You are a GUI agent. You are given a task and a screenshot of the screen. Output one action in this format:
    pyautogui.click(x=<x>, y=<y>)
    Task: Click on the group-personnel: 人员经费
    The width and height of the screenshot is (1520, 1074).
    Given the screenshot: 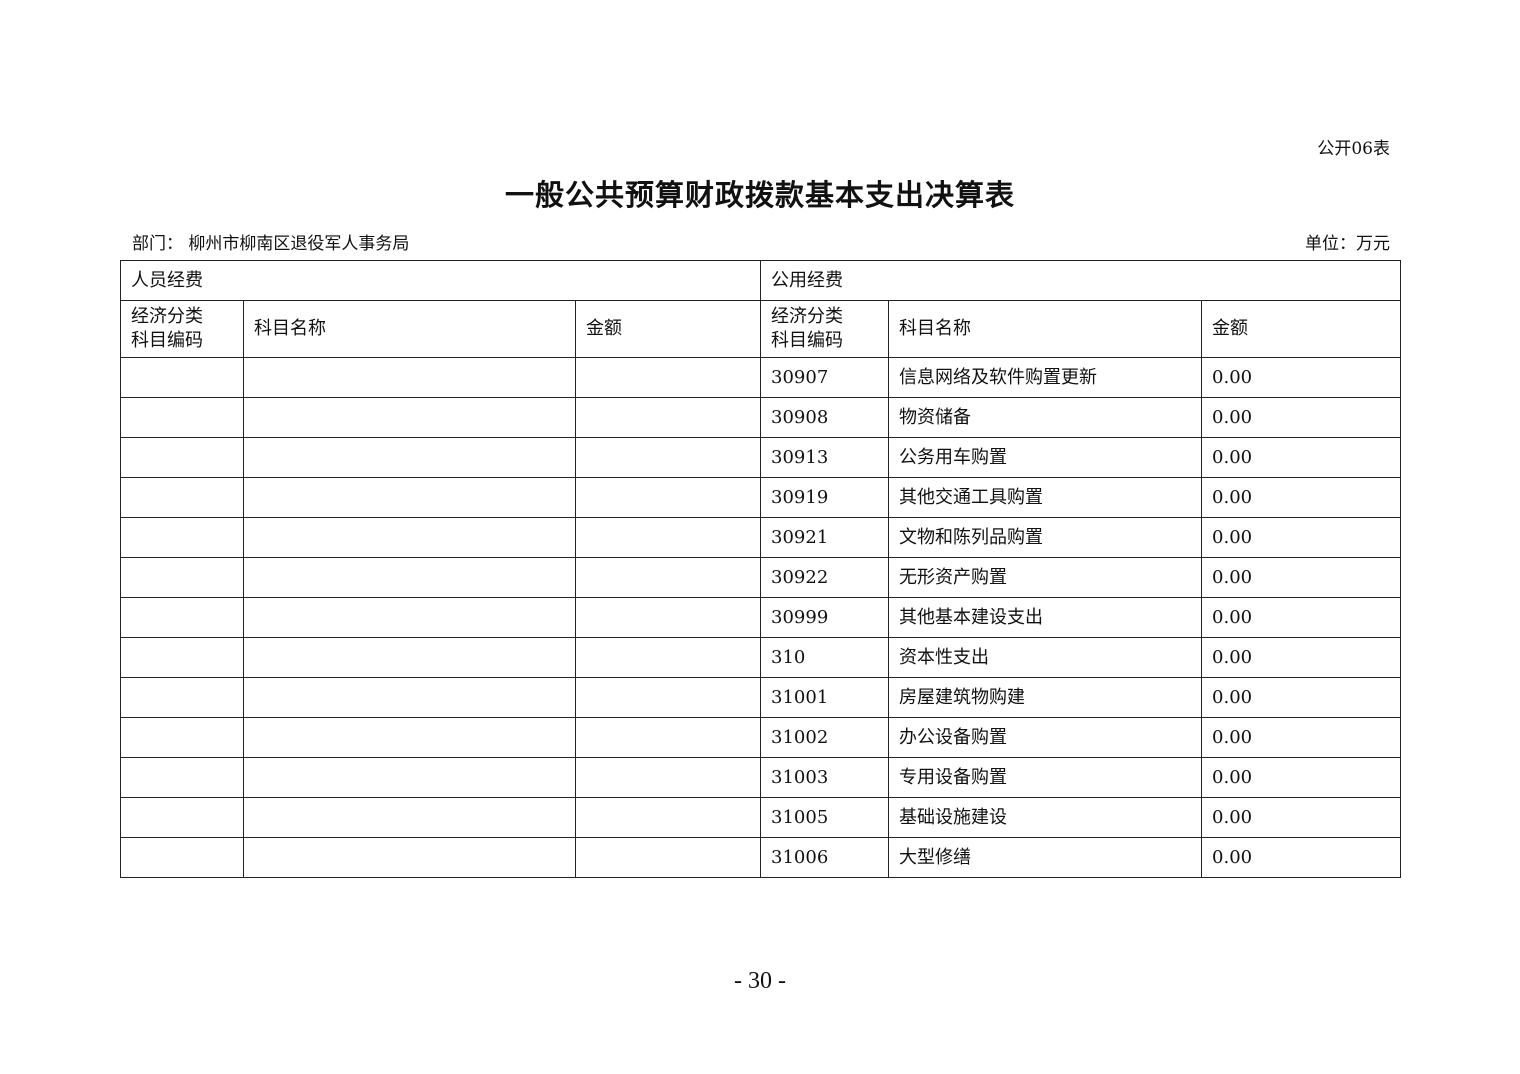 What is the action you would take?
    pyautogui.click(x=440, y=280)
    